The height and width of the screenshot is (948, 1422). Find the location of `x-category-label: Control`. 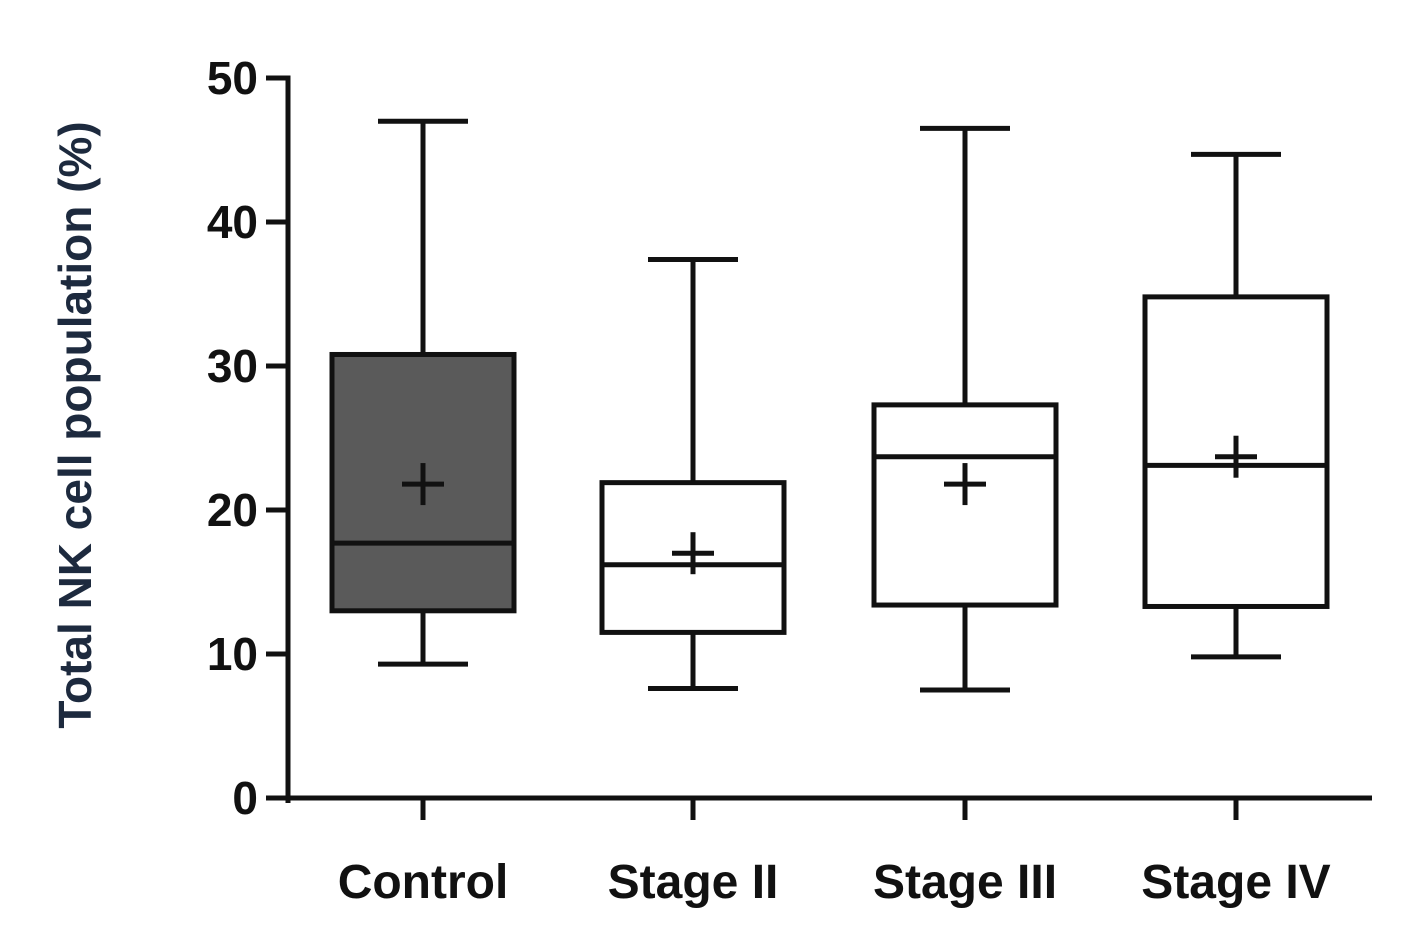

x-category-label: Control is located at coordinates (423, 882).